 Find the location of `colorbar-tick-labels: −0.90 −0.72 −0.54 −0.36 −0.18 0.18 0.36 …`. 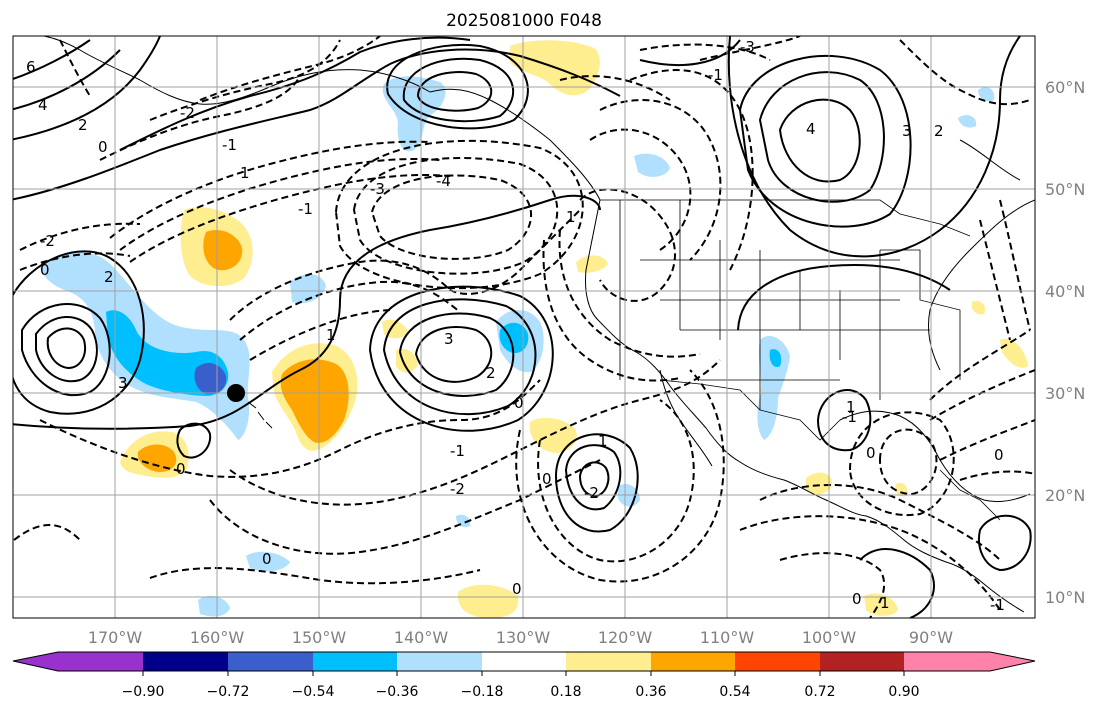

colorbar-tick-labels: −0.90 −0.72 −0.54 −0.36 −0.18 0.18 0.36 … is located at coordinates (521, 692).